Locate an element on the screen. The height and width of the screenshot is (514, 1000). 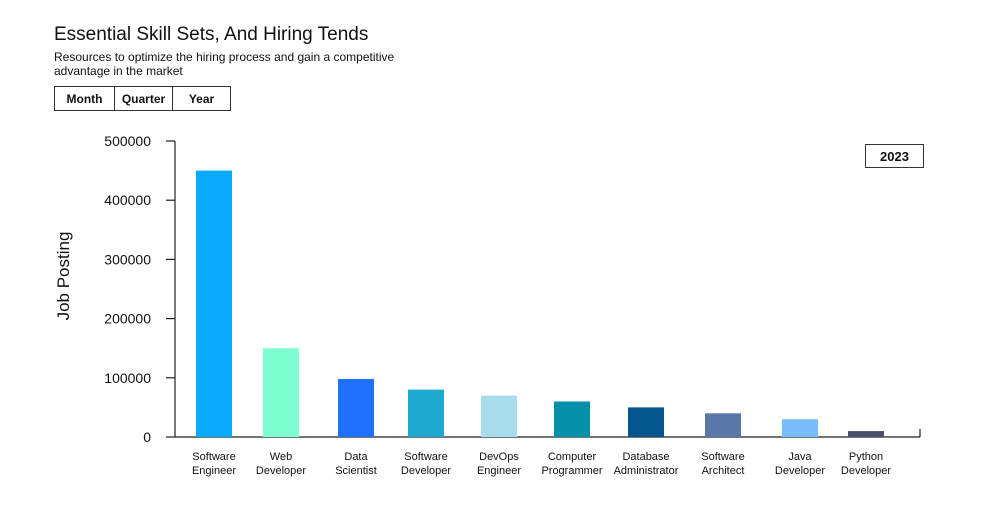
x-tick-label: Architect is located at coordinates (723, 471).